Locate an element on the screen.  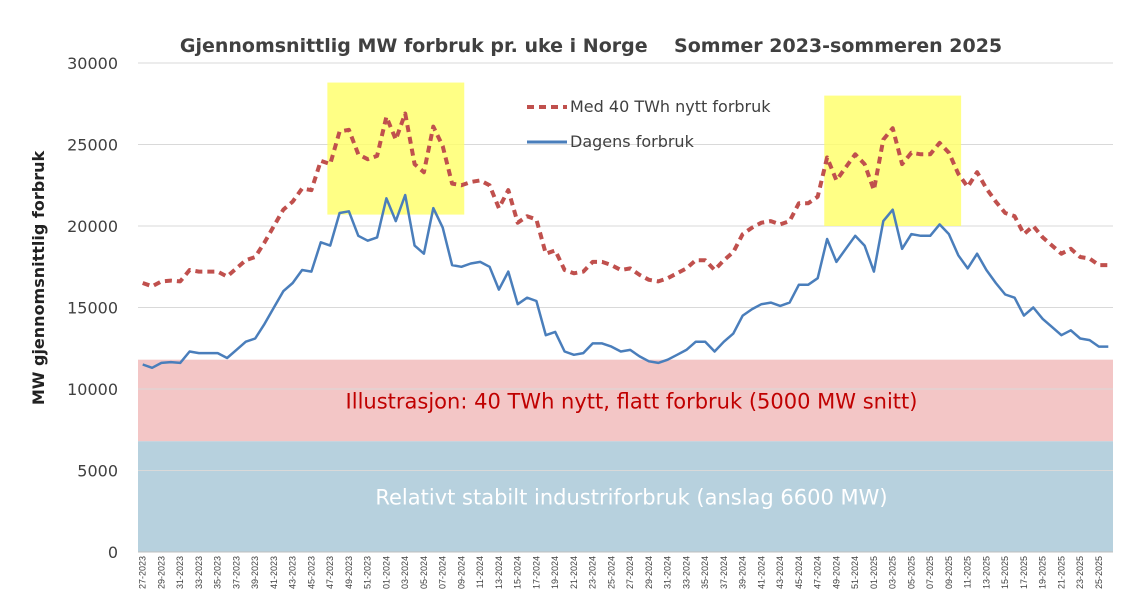
x-tick-label: 09-2025 is located at coordinates (949, 572).